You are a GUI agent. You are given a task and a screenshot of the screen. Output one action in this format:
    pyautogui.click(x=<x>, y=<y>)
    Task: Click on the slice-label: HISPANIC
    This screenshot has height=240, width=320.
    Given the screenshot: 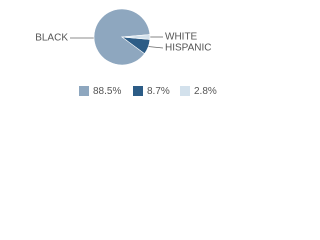 What is the action you would take?
    pyautogui.click(x=188, y=48)
    